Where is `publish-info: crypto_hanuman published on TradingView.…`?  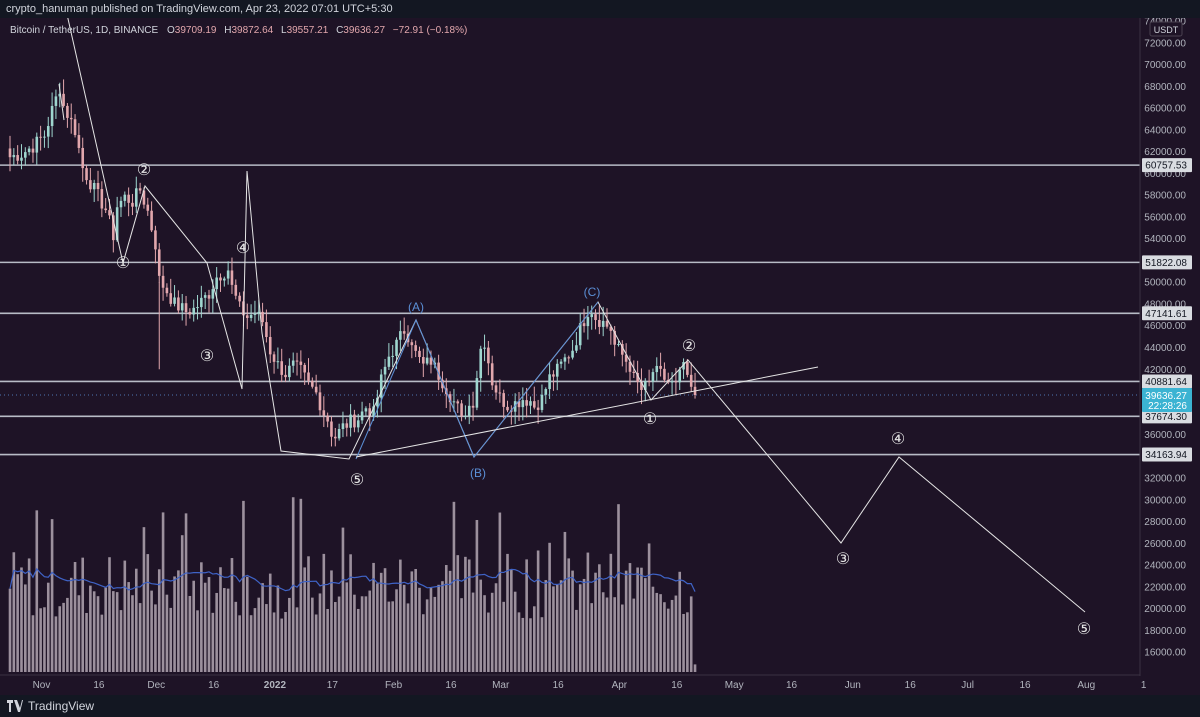 publish-info: crypto_hanuman published on TradingView.… is located at coordinates (199, 9).